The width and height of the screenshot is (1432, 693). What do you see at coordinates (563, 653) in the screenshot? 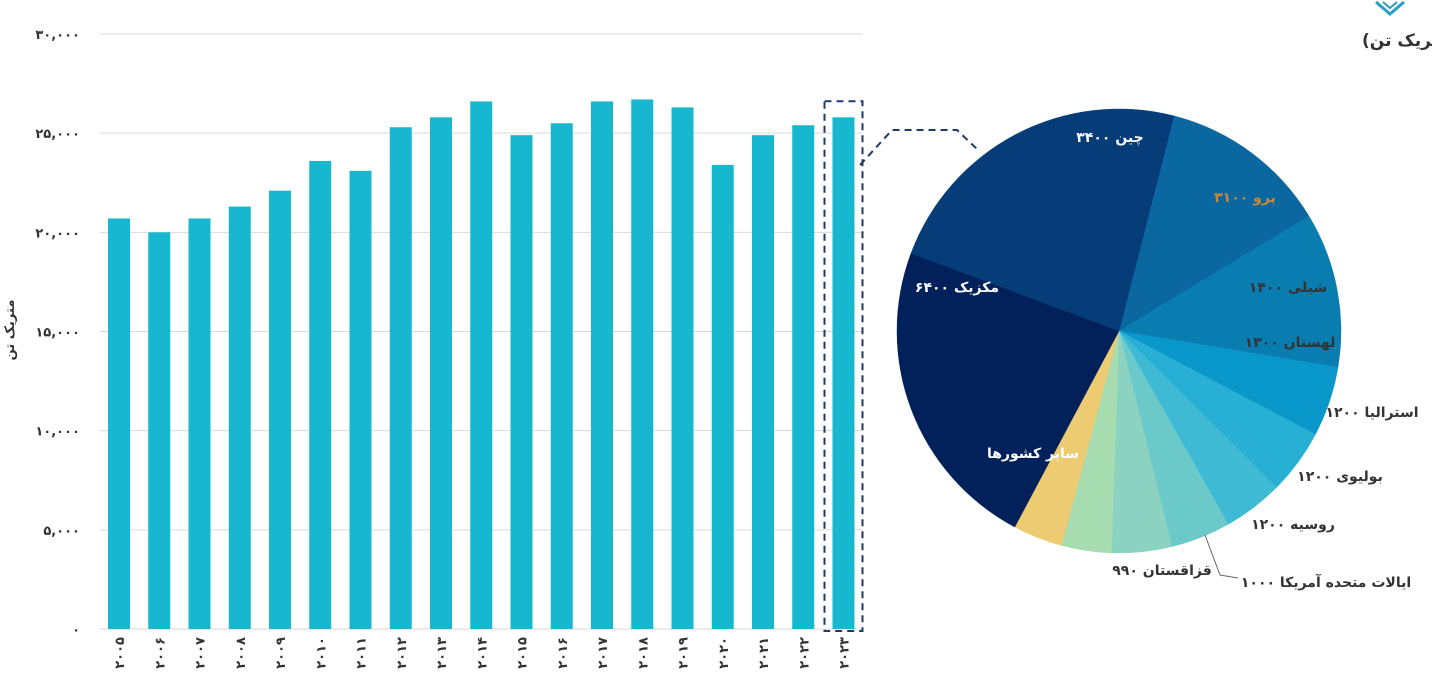
I see `x-tick-label: ۲۰۱۶` at bounding box center [563, 653].